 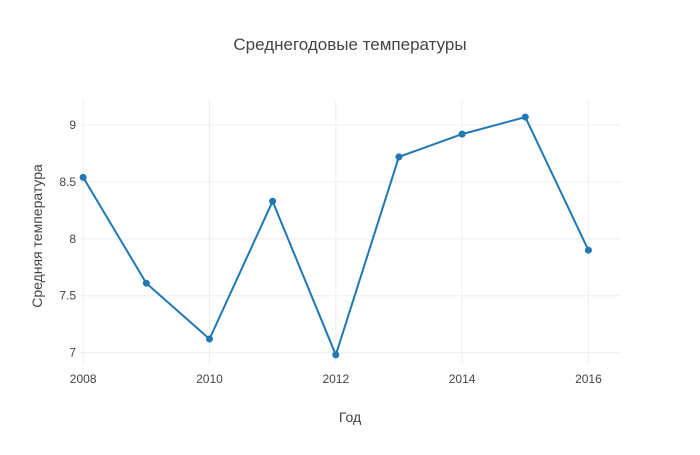 I want to click on y-tick-label: 7, so click(x=72, y=353).